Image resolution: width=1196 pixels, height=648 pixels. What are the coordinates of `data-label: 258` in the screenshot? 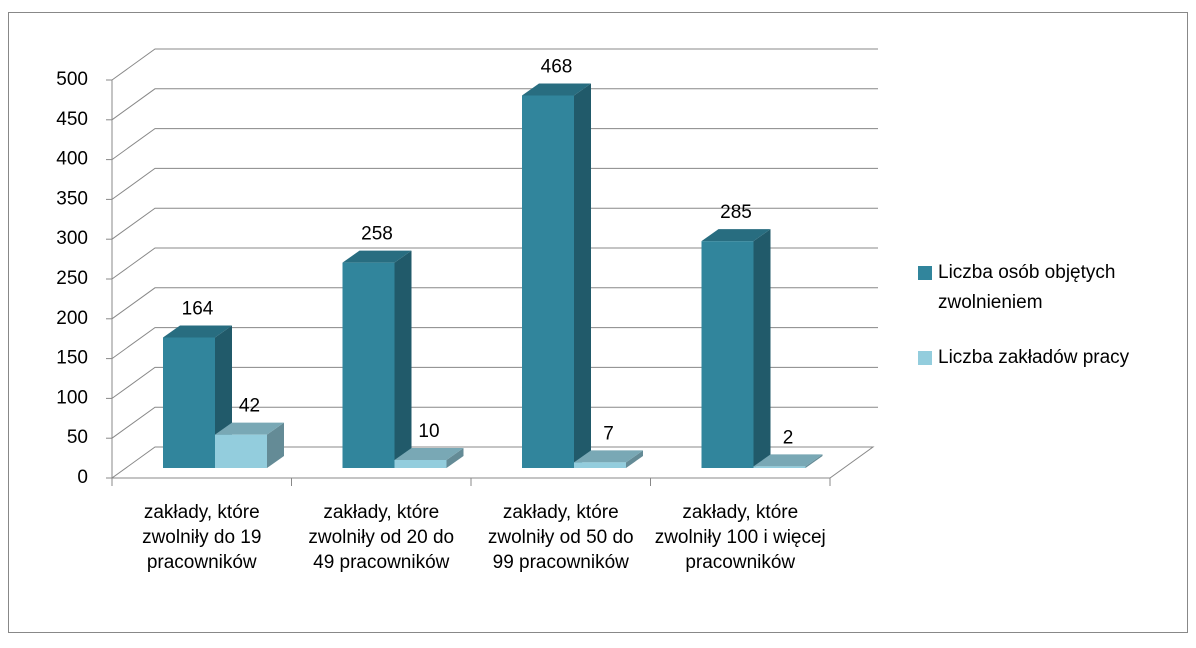 It's located at (377, 234).